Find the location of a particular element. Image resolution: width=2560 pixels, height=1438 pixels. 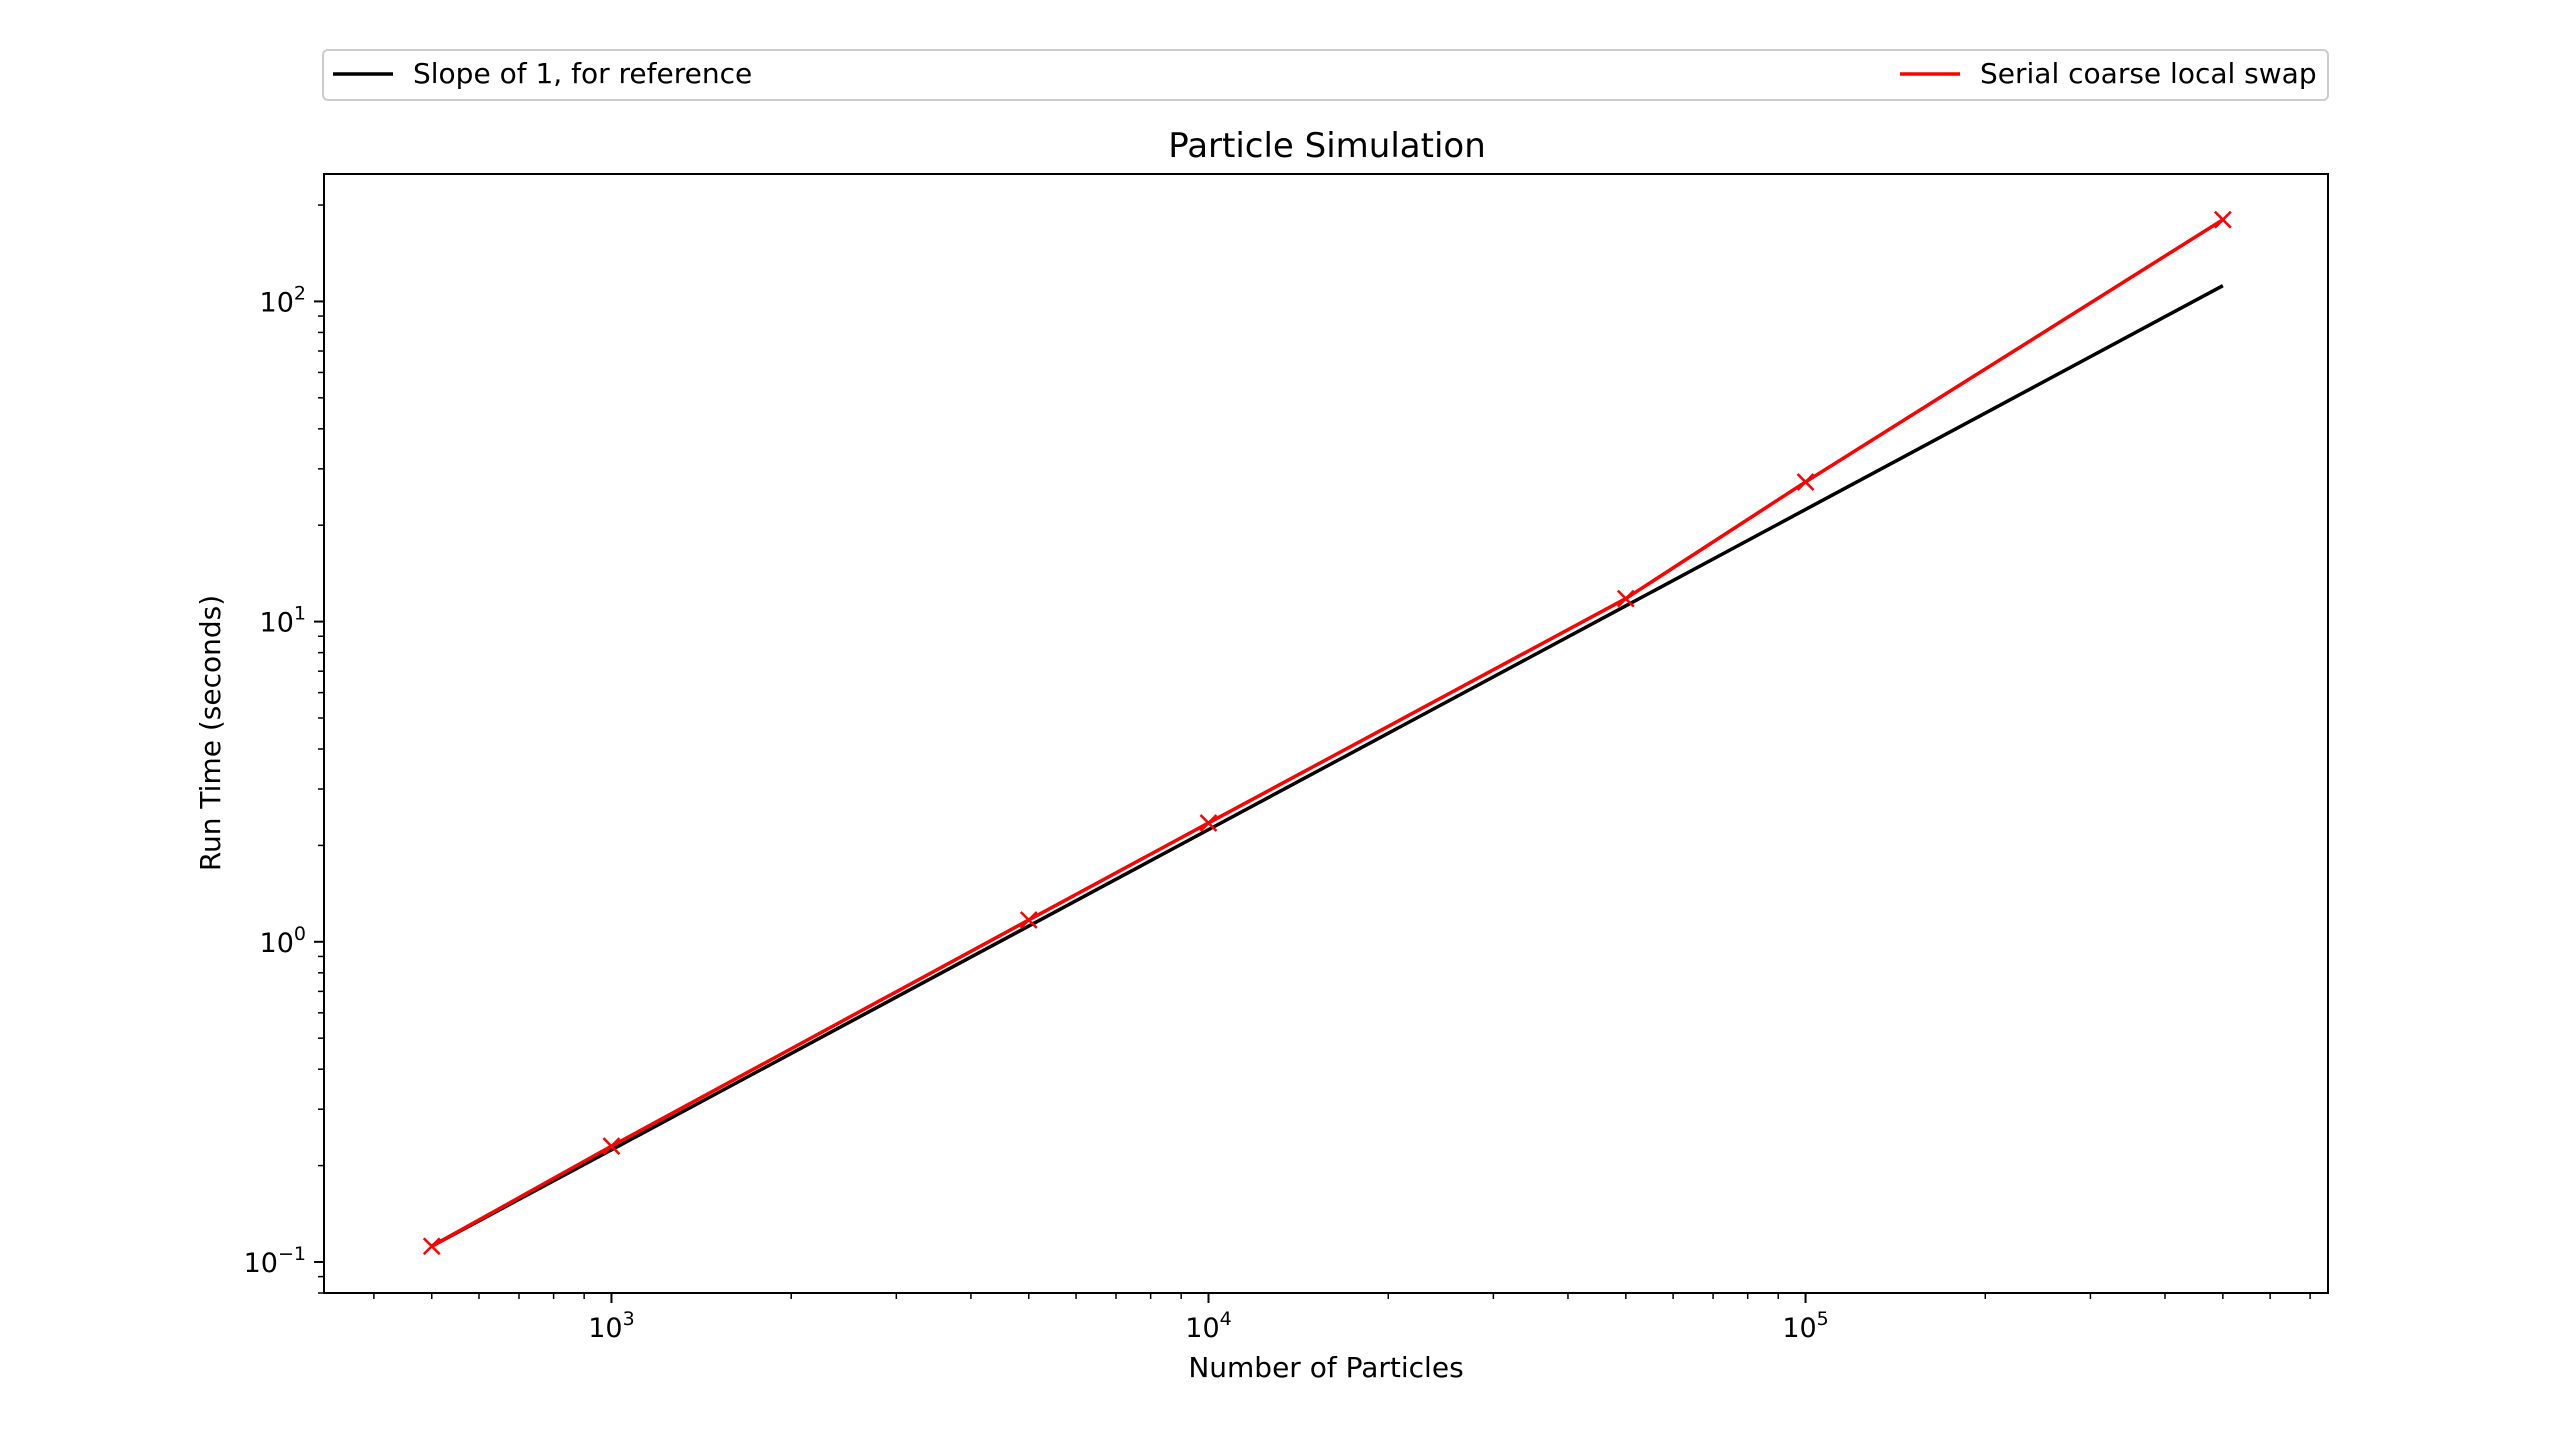

chart-title: Particle Simulation is located at coordinates (1327, 146).